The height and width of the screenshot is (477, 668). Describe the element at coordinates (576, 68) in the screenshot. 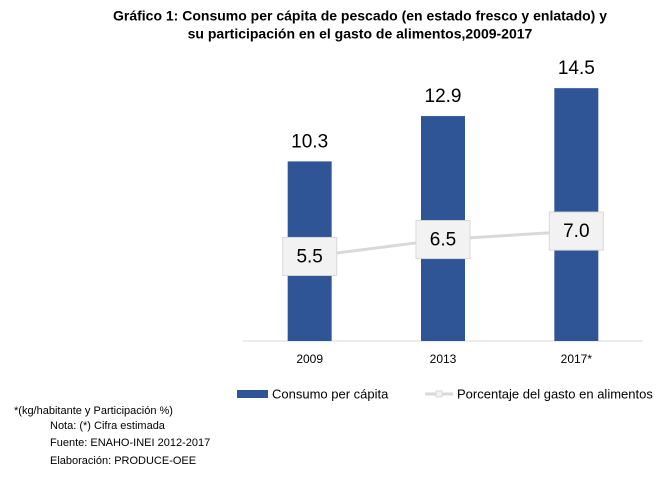

I see `data-label: 14.5` at that location.